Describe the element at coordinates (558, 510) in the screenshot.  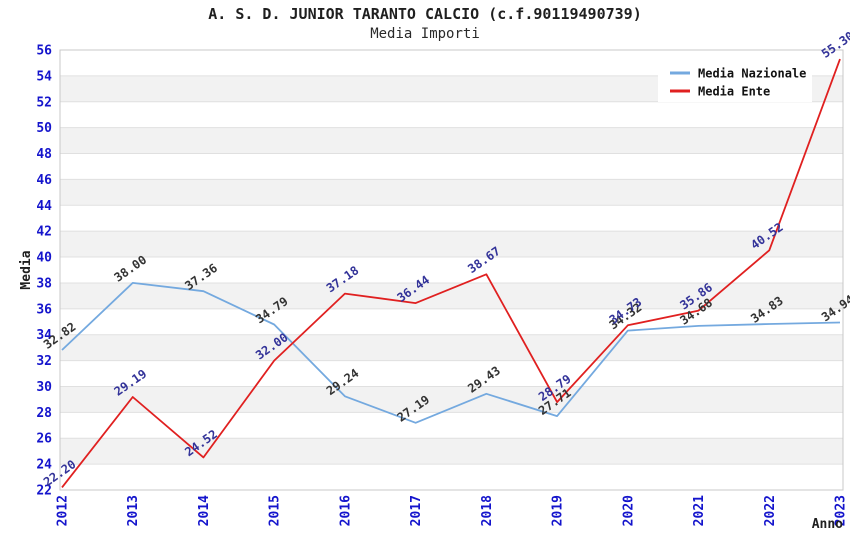
I see `x-axis-tick-label: 2019` at that location.